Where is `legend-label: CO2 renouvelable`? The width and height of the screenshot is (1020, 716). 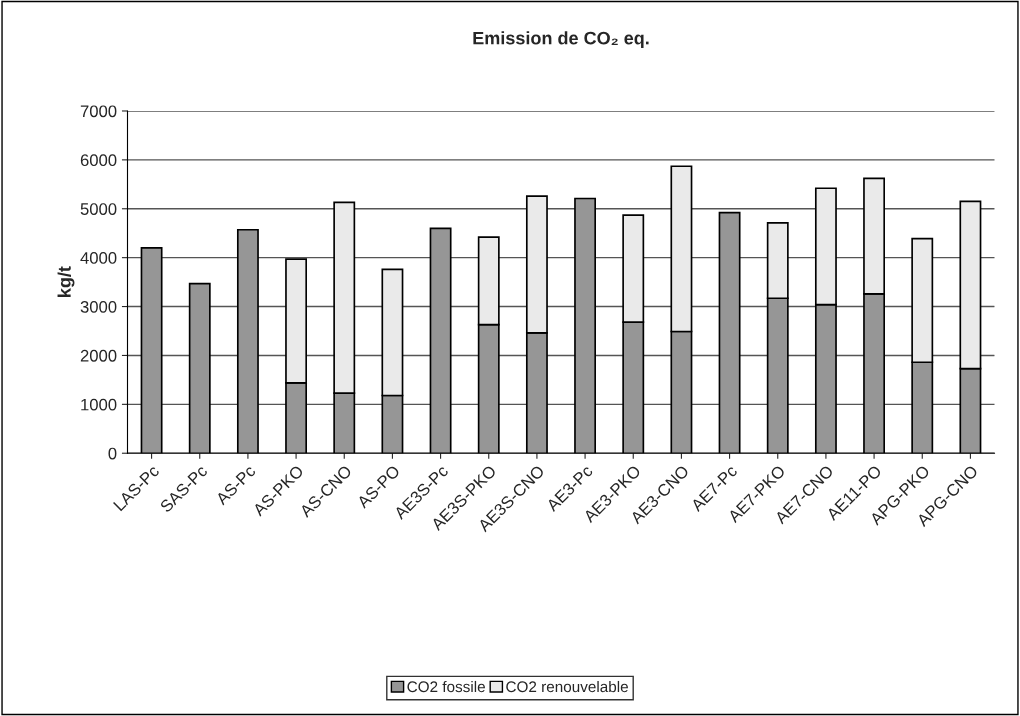
legend-label: CO2 renouvelable is located at coordinates (567, 686).